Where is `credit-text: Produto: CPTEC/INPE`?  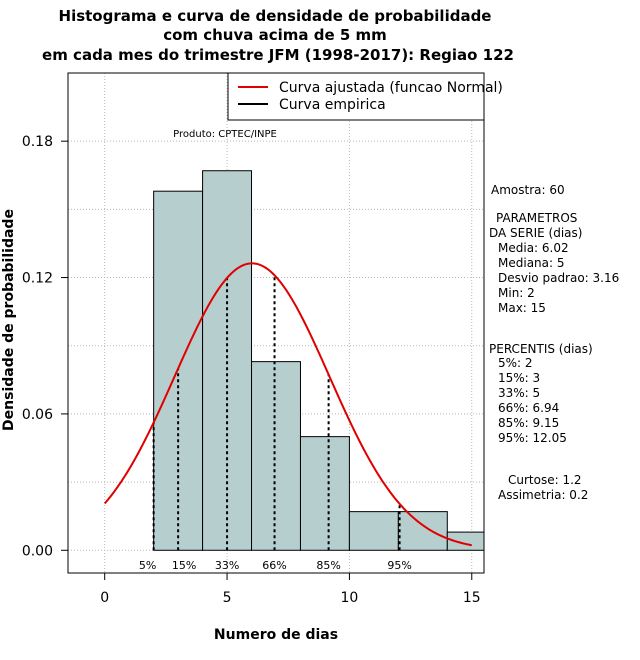
credit-text: Produto: CPTEC/INPE is located at coordinates (225, 134).